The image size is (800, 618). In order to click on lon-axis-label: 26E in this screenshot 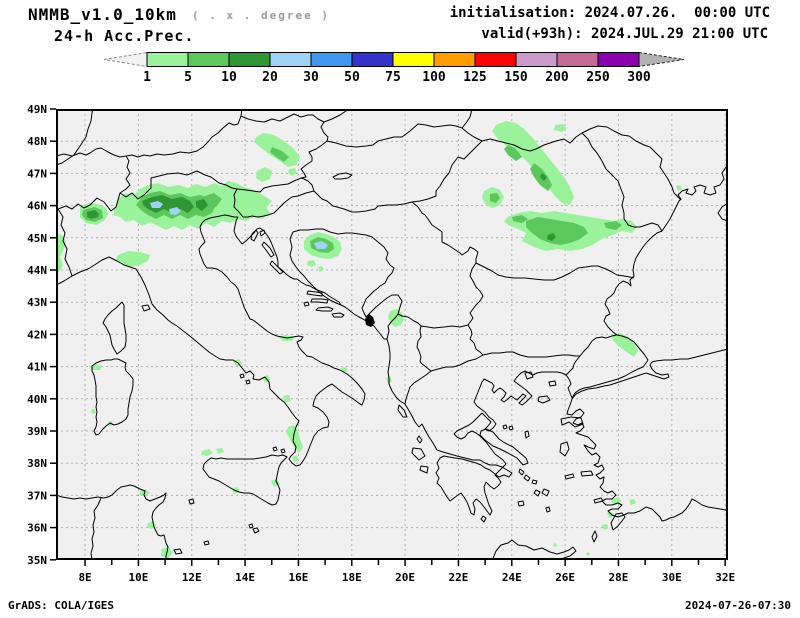, I will do `click(565, 577)`.